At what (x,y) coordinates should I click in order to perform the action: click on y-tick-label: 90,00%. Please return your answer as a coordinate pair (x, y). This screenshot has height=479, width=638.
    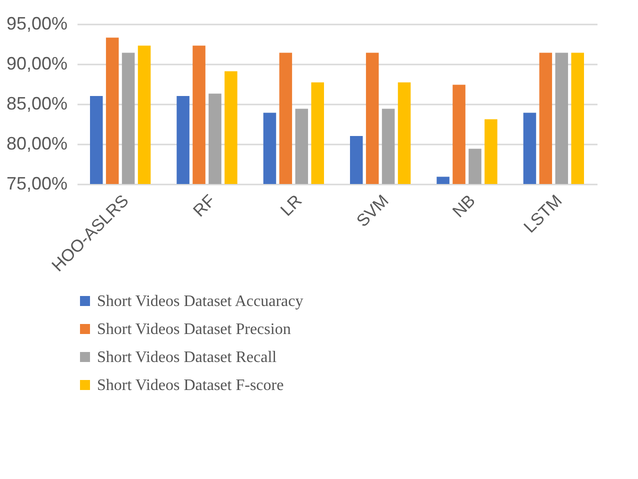
    Looking at the image, I should click on (37, 64).